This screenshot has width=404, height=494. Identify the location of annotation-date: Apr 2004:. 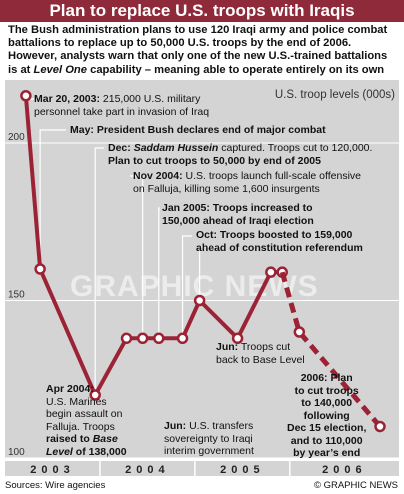
(70, 389).